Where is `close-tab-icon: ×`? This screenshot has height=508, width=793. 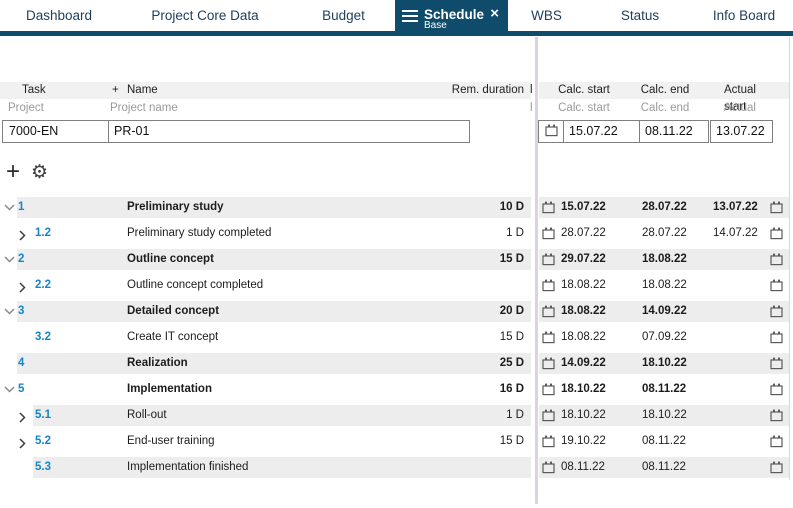 close-tab-icon: × is located at coordinates (494, 13).